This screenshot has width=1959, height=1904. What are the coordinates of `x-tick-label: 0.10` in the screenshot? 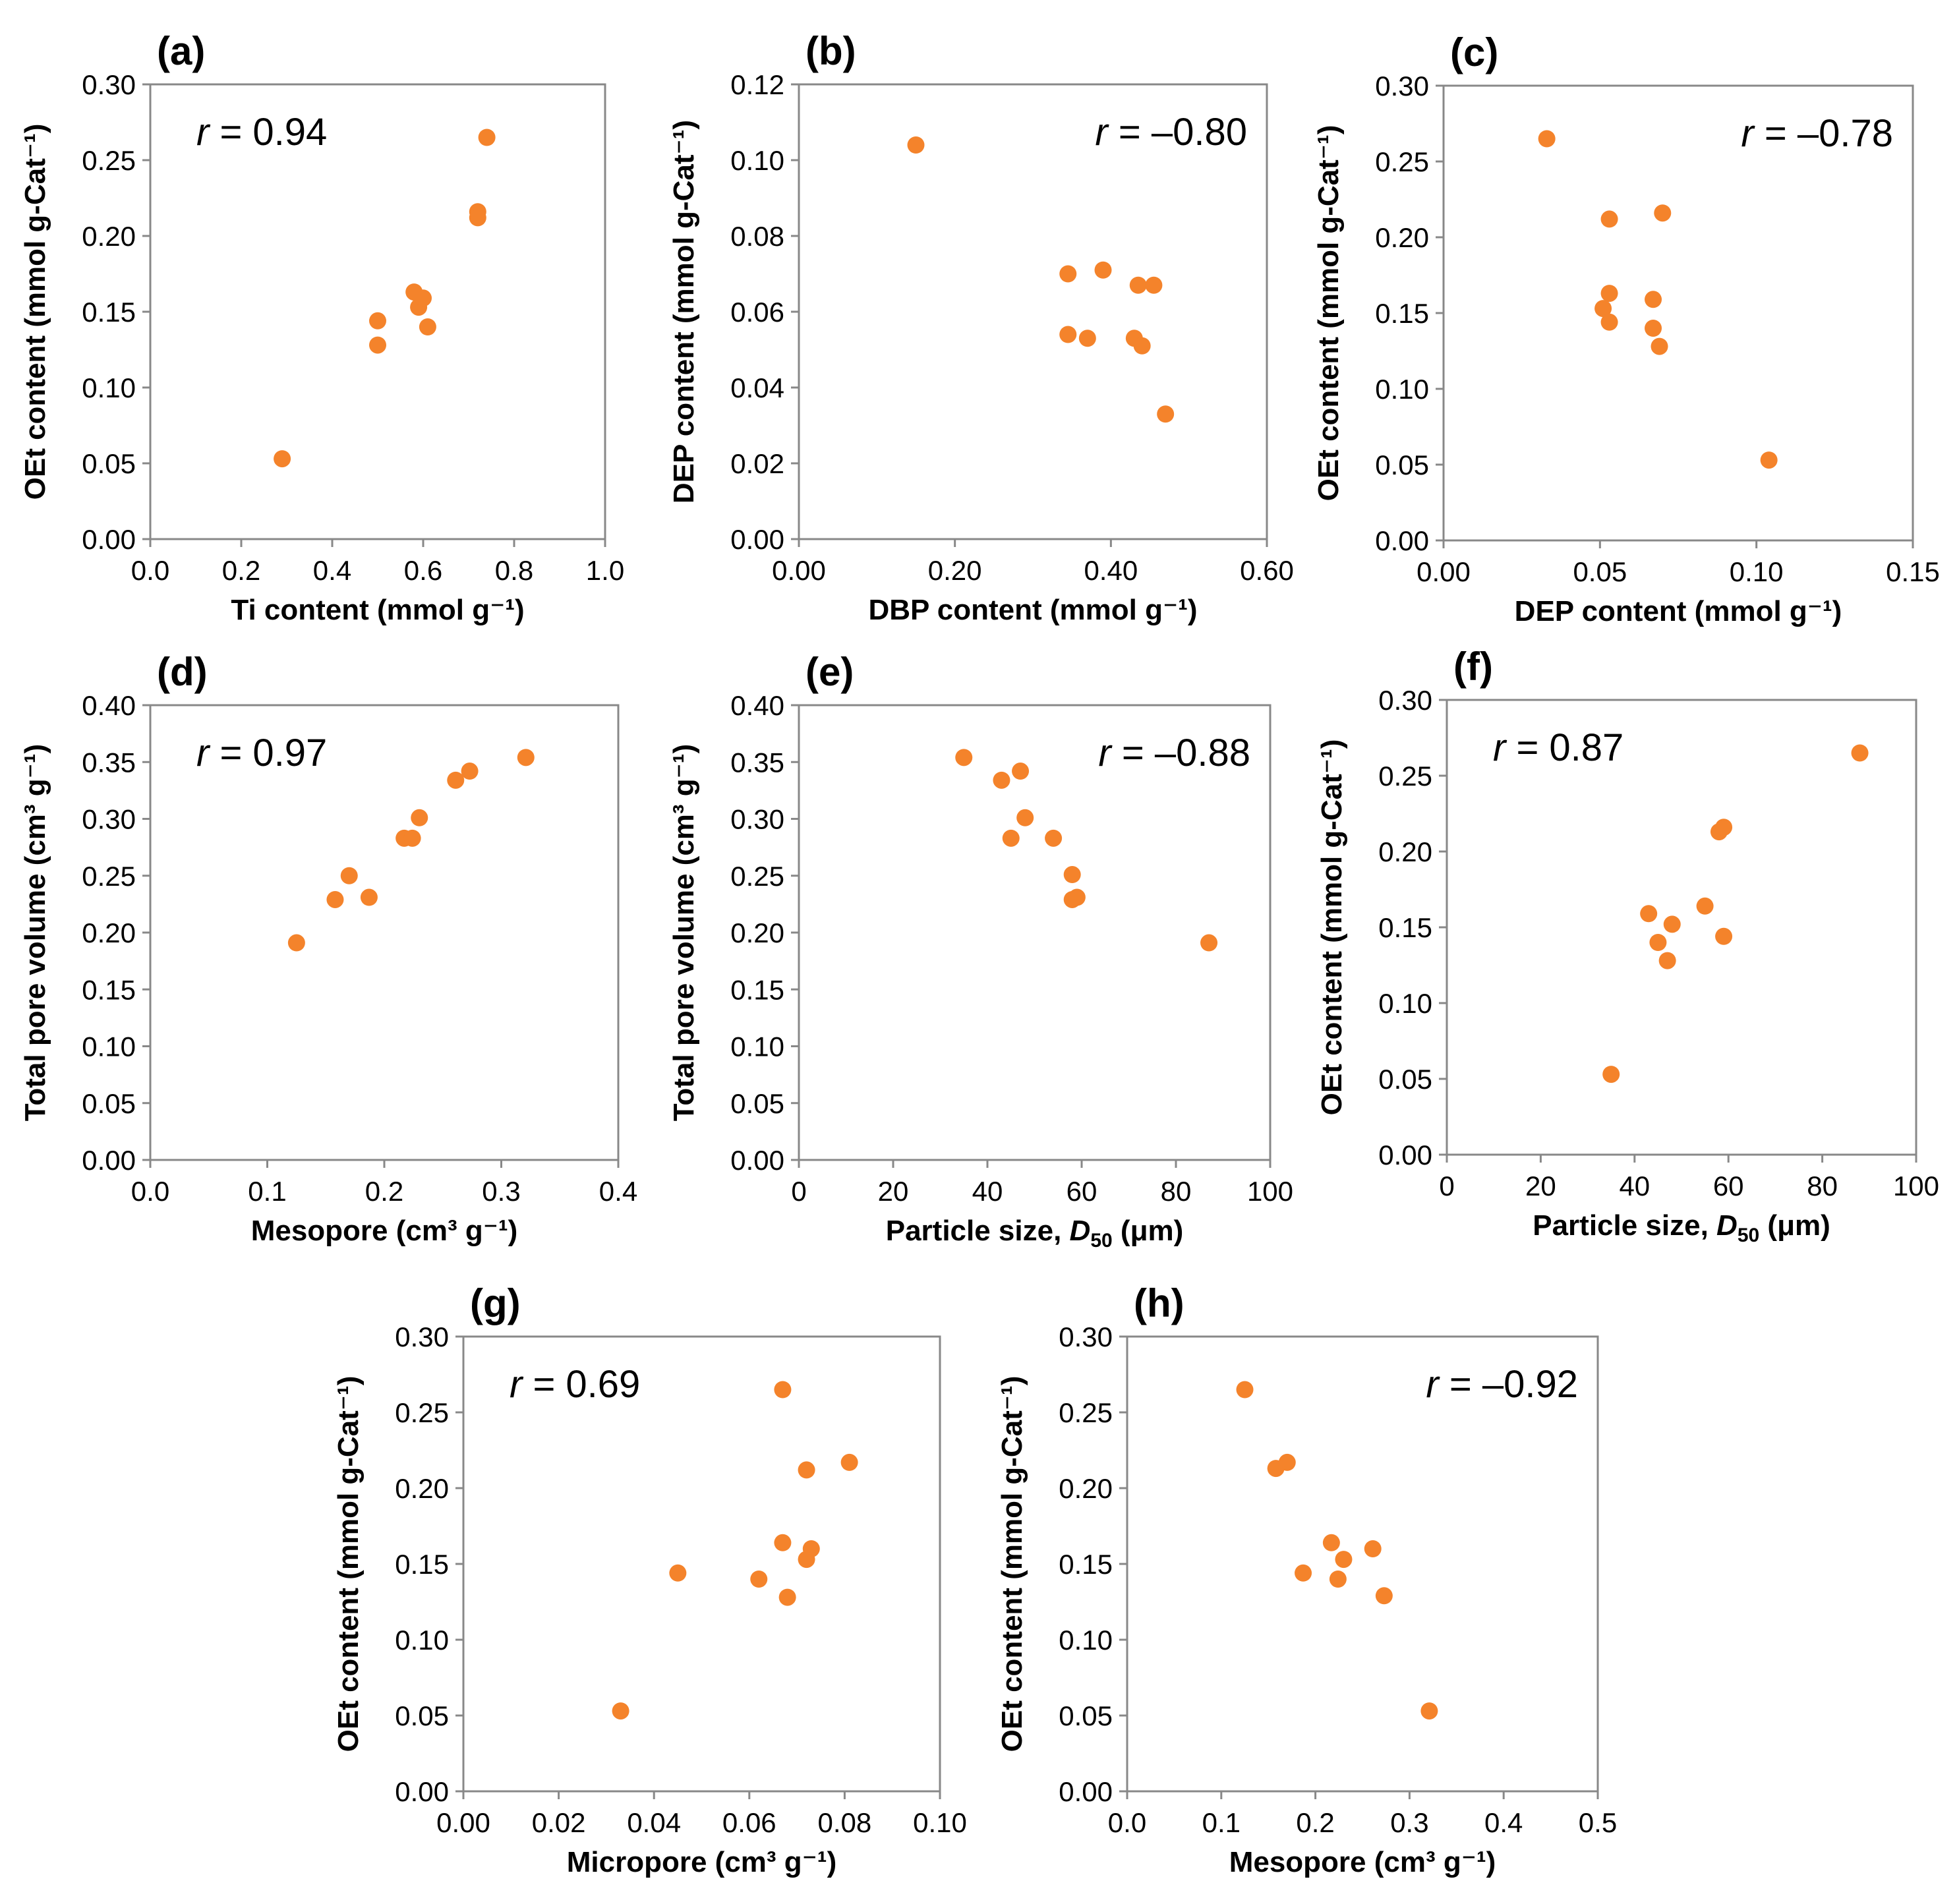 It's located at (1757, 571).